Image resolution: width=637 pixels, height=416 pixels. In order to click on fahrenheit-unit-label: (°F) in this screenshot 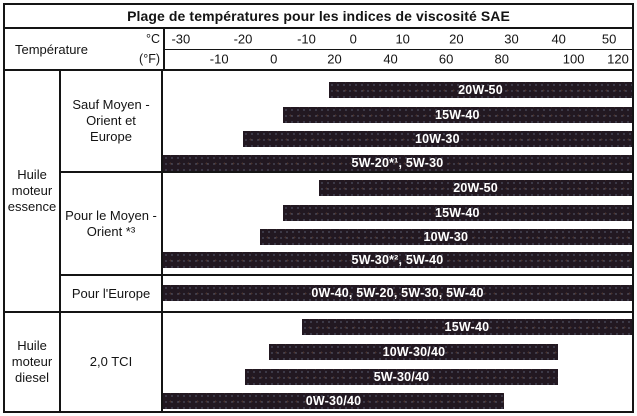, I will do `click(149, 59)`.